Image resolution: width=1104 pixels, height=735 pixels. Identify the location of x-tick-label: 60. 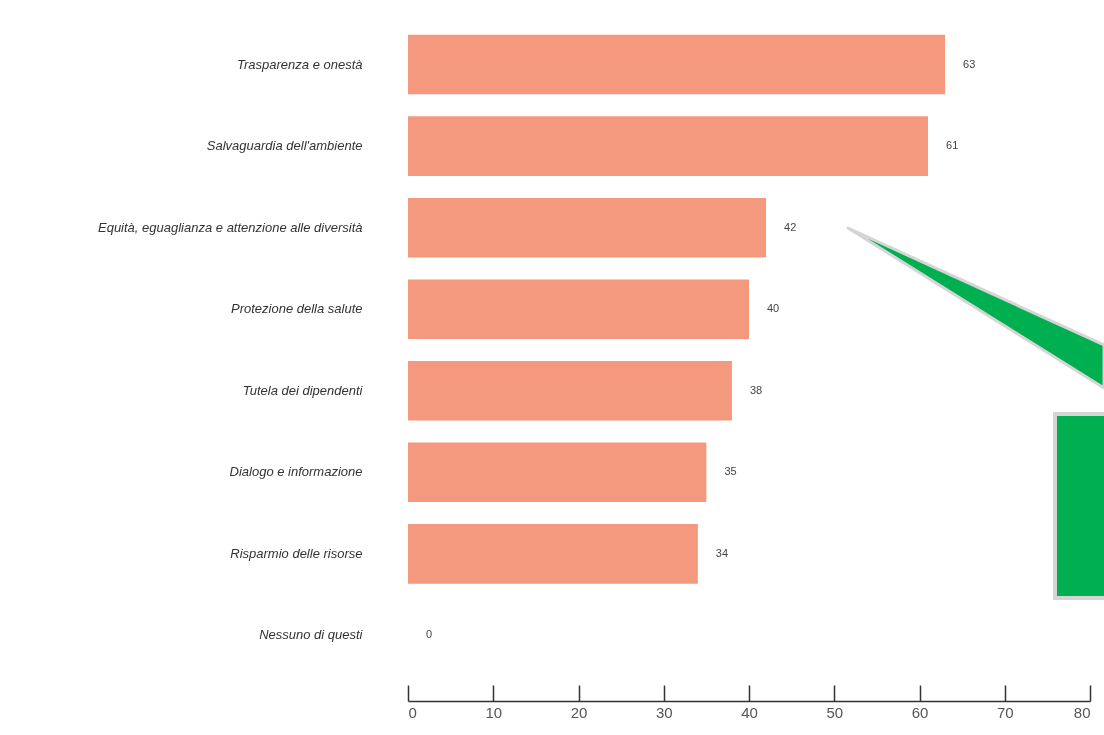
(920, 712).